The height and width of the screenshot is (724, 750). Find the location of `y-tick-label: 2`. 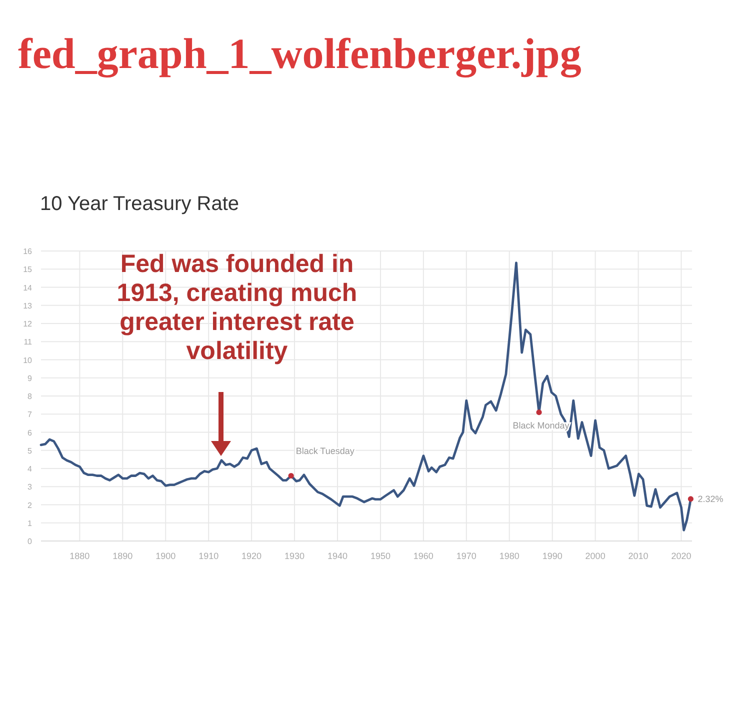

y-tick-label: 2 is located at coordinates (30, 505).